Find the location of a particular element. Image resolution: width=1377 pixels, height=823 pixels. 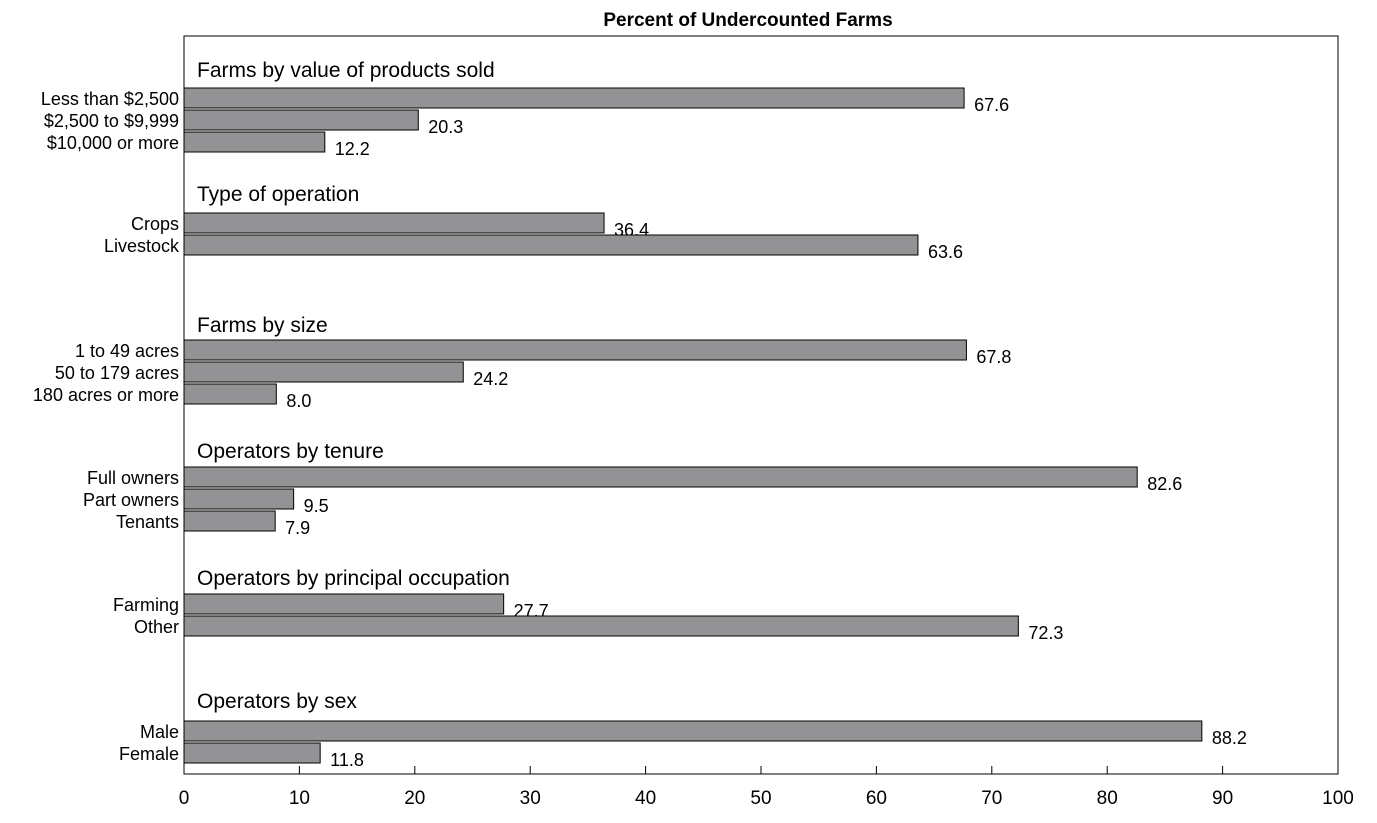

group-label: Operators by sex is located at coordinates (277, 701).